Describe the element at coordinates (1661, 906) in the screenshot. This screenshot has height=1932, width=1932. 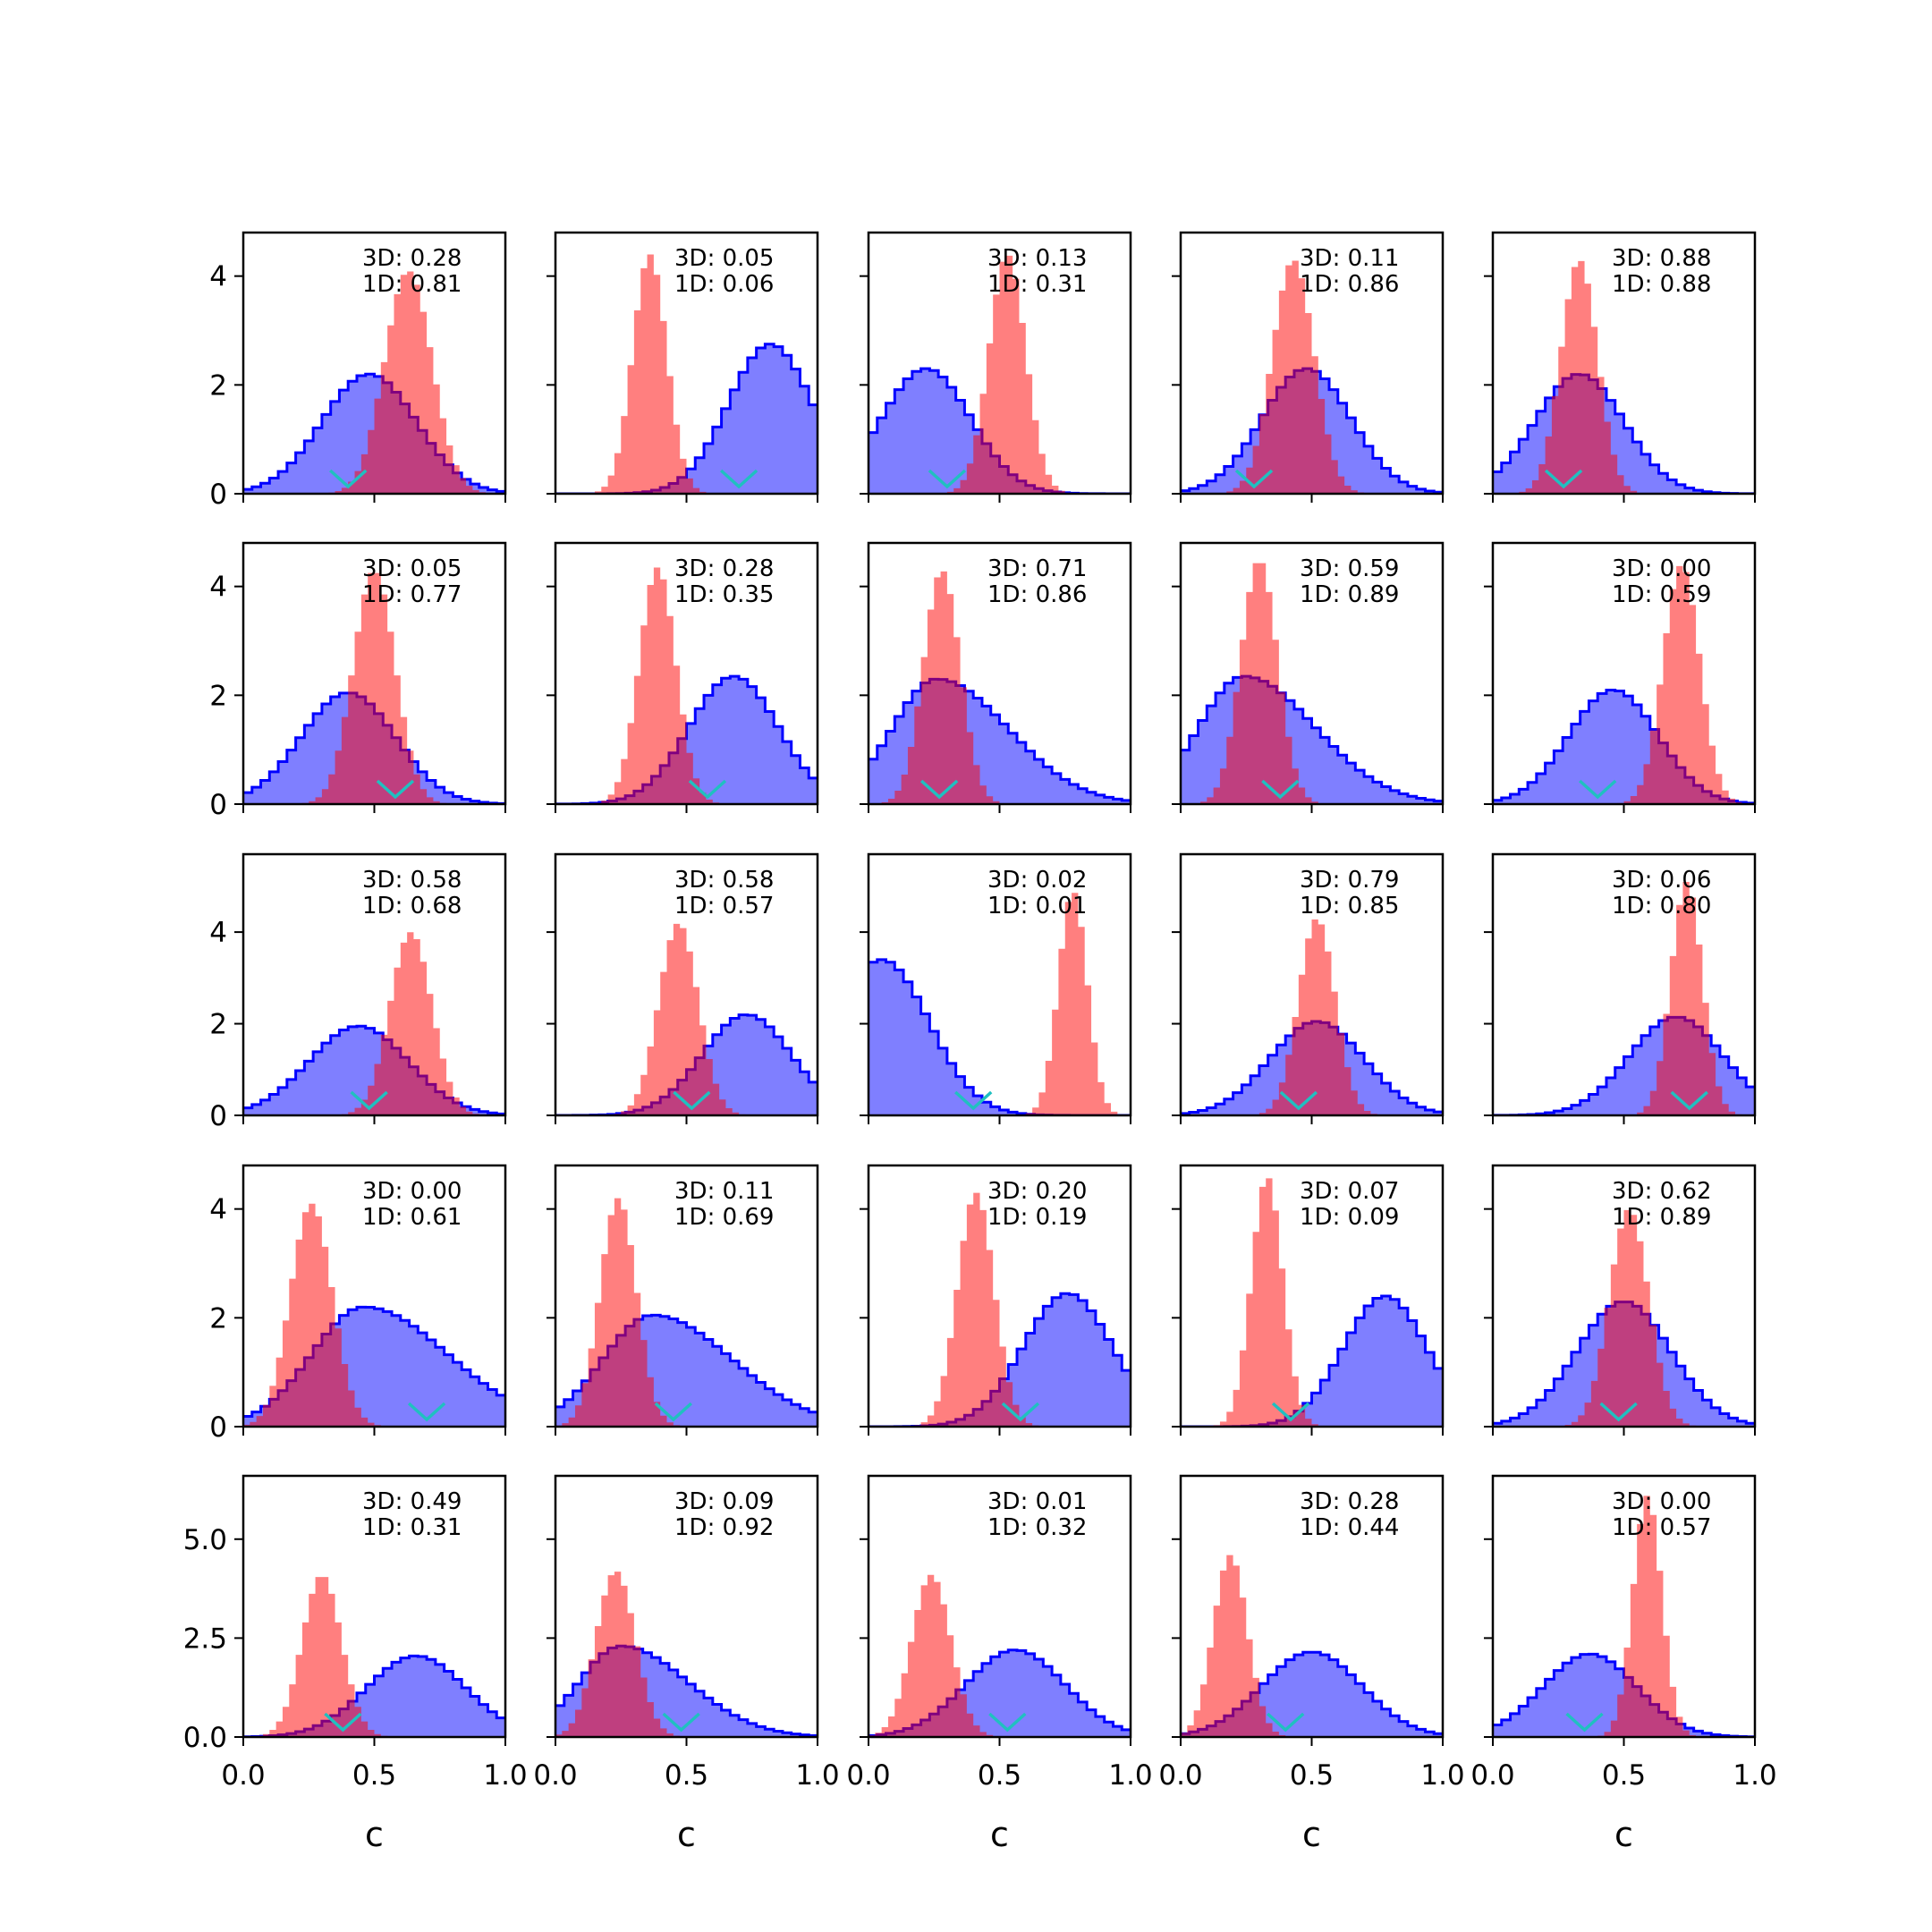
I see `score-1d: 1D: 0.80` at that location.